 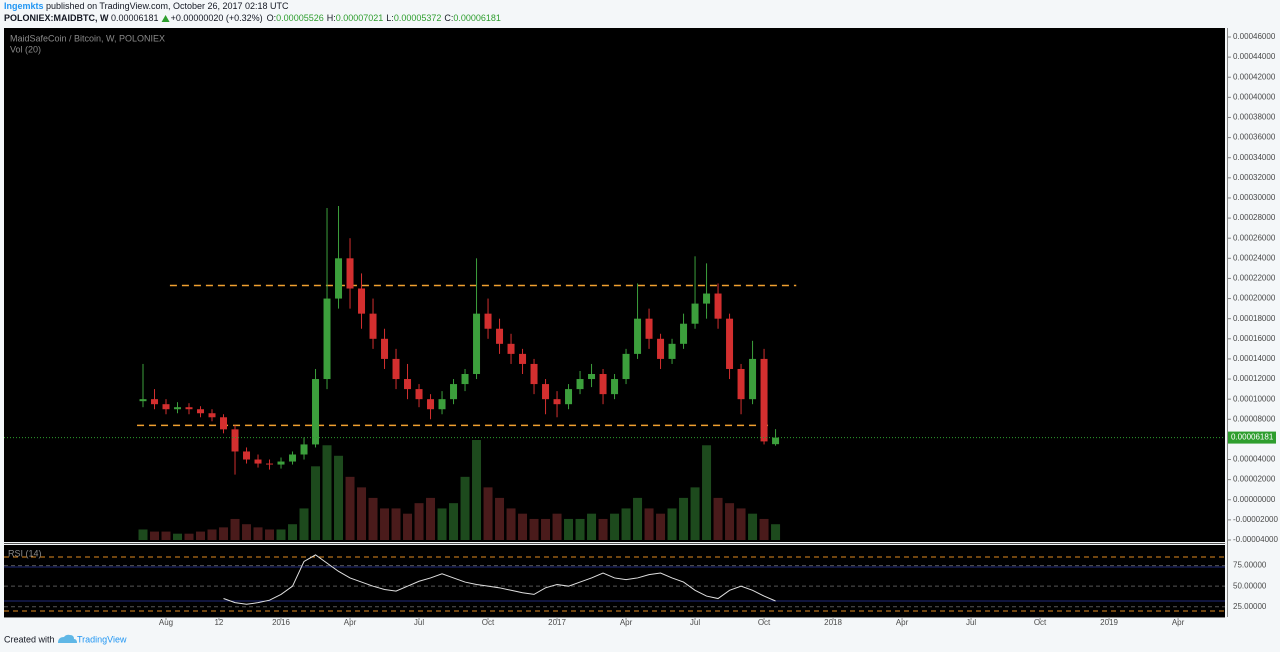 I want to click on y-tick-label: 0.00034000, so click(x=1254, y=157).